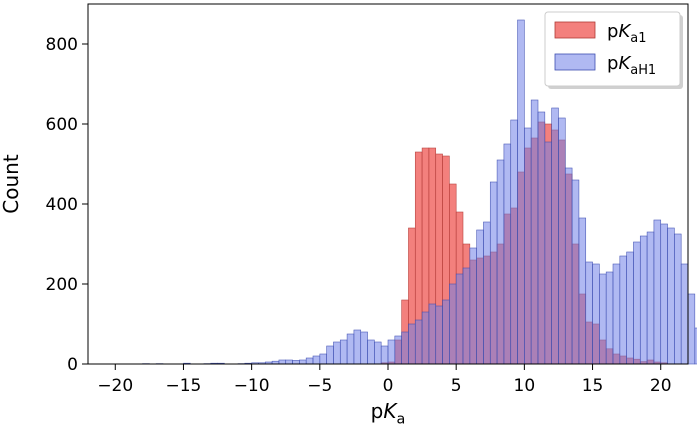  I want to click on x-tick-label: −10, so click(252, 386).